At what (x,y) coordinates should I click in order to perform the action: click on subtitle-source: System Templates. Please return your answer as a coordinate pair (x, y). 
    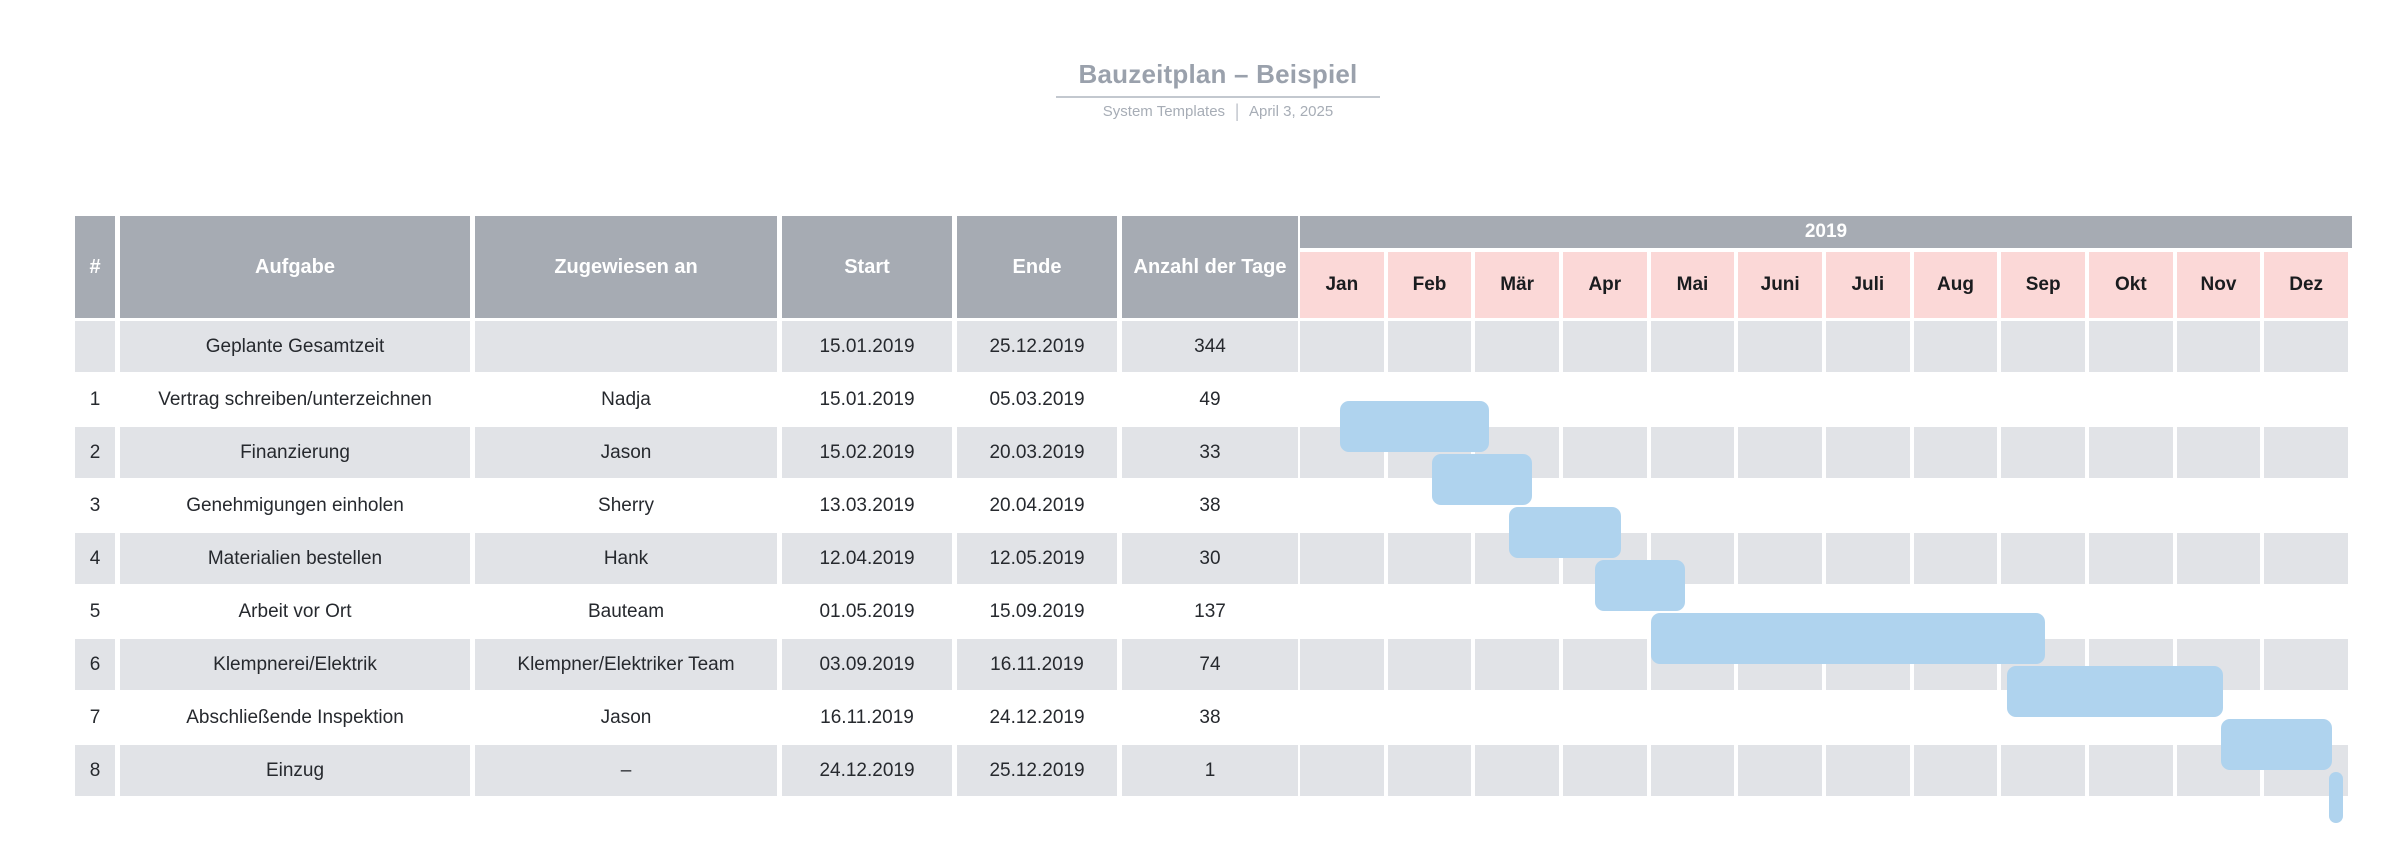
    Looking at the image, I should click on (1164, 111).